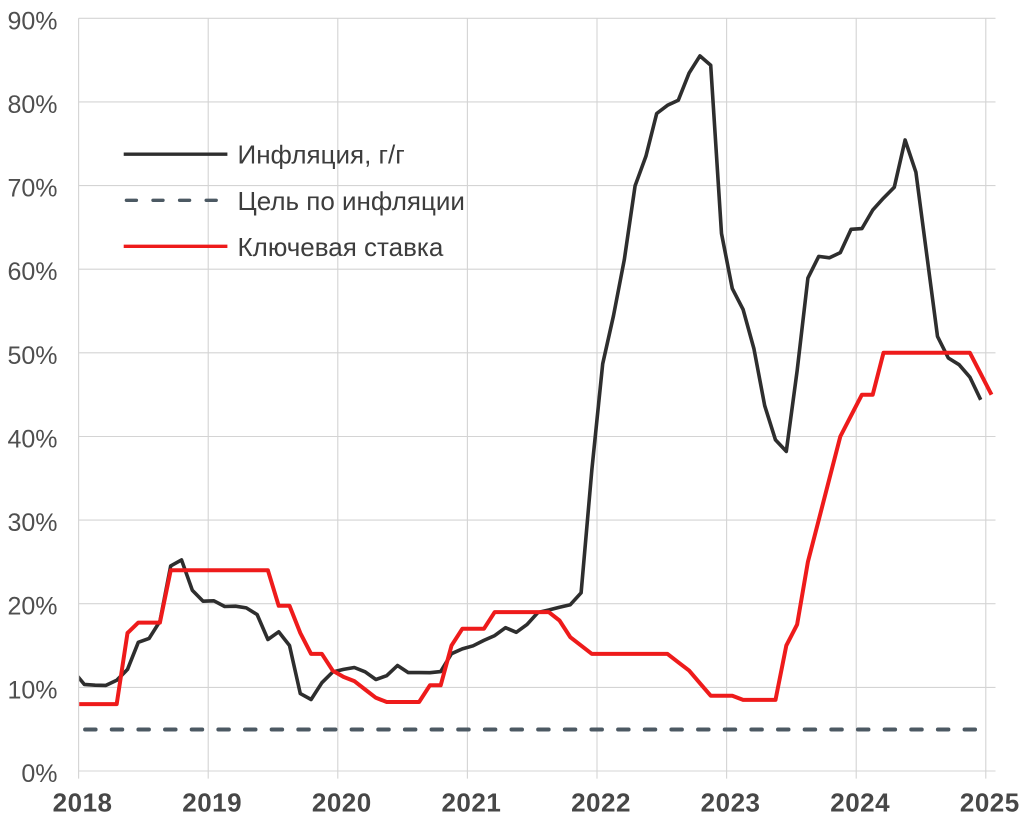 The image size is (1024, 826). Describe the element at coordinates (32, 272) in the screenshot. I see `svg-text: 60%` at that location.